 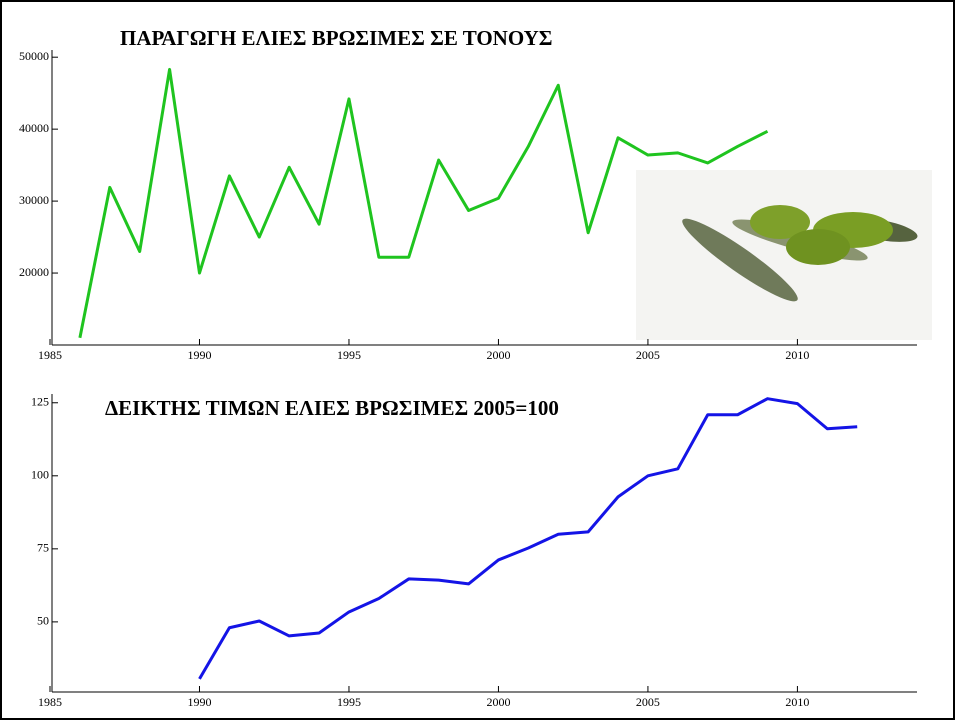 What do you see at coordinates (332, 408) in the screenshot?
I see `chart-title: ΔΕΙΚΤΗΣ ΤΙΜΩΝ ΕΛΙΕΣ ΒΡΩΣΙΜΕΣ 2005=100` at bounding box center [332, 408].